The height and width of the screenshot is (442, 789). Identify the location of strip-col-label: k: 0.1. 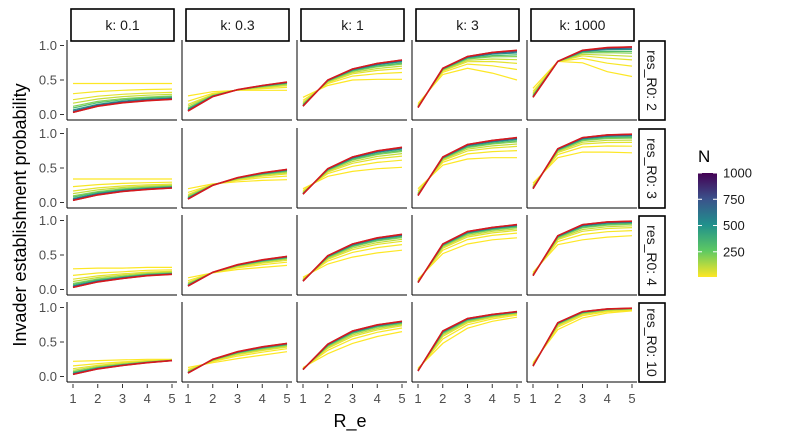
(122, 25).